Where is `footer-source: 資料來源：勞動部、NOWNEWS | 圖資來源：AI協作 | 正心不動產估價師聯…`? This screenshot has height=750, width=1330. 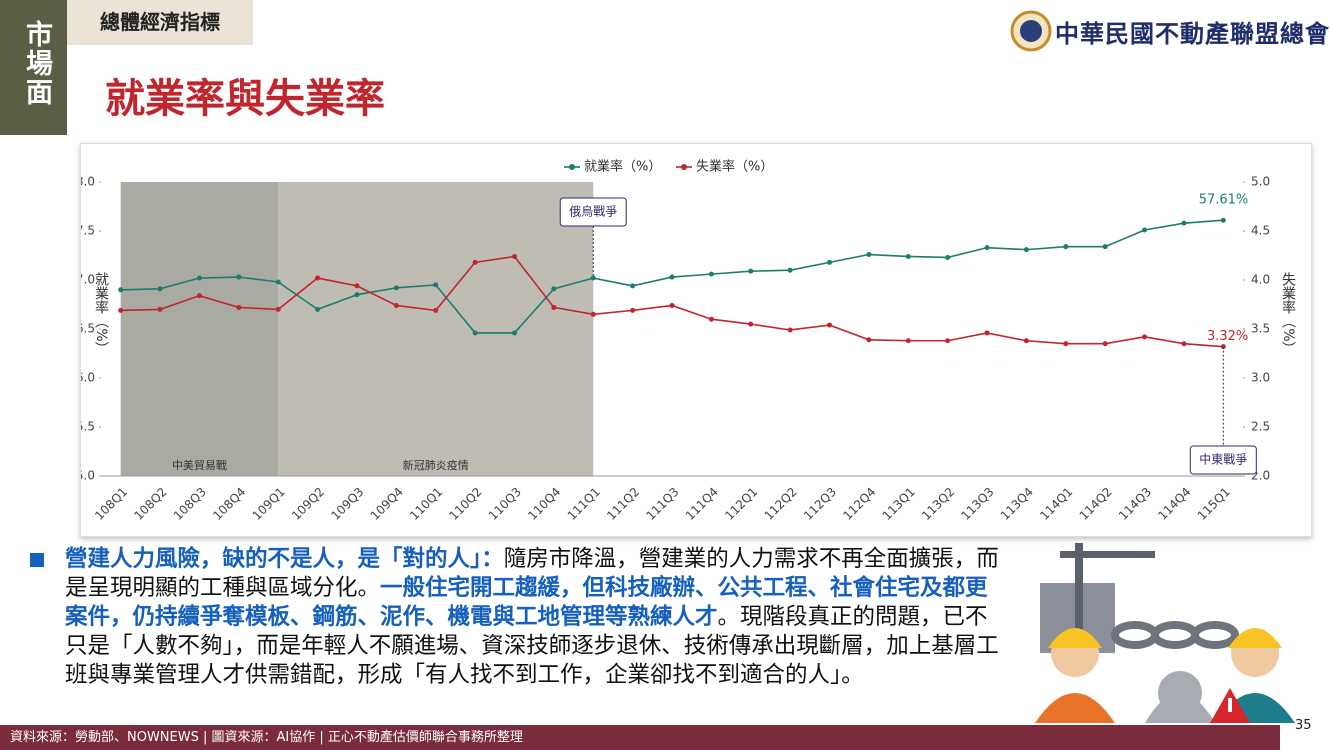 footer-source: 資料來源：勞動部、NOWNEWS | 圖資來源：AI協作 | 正心不動產估價師聯… is located at coordinates (266, 737).